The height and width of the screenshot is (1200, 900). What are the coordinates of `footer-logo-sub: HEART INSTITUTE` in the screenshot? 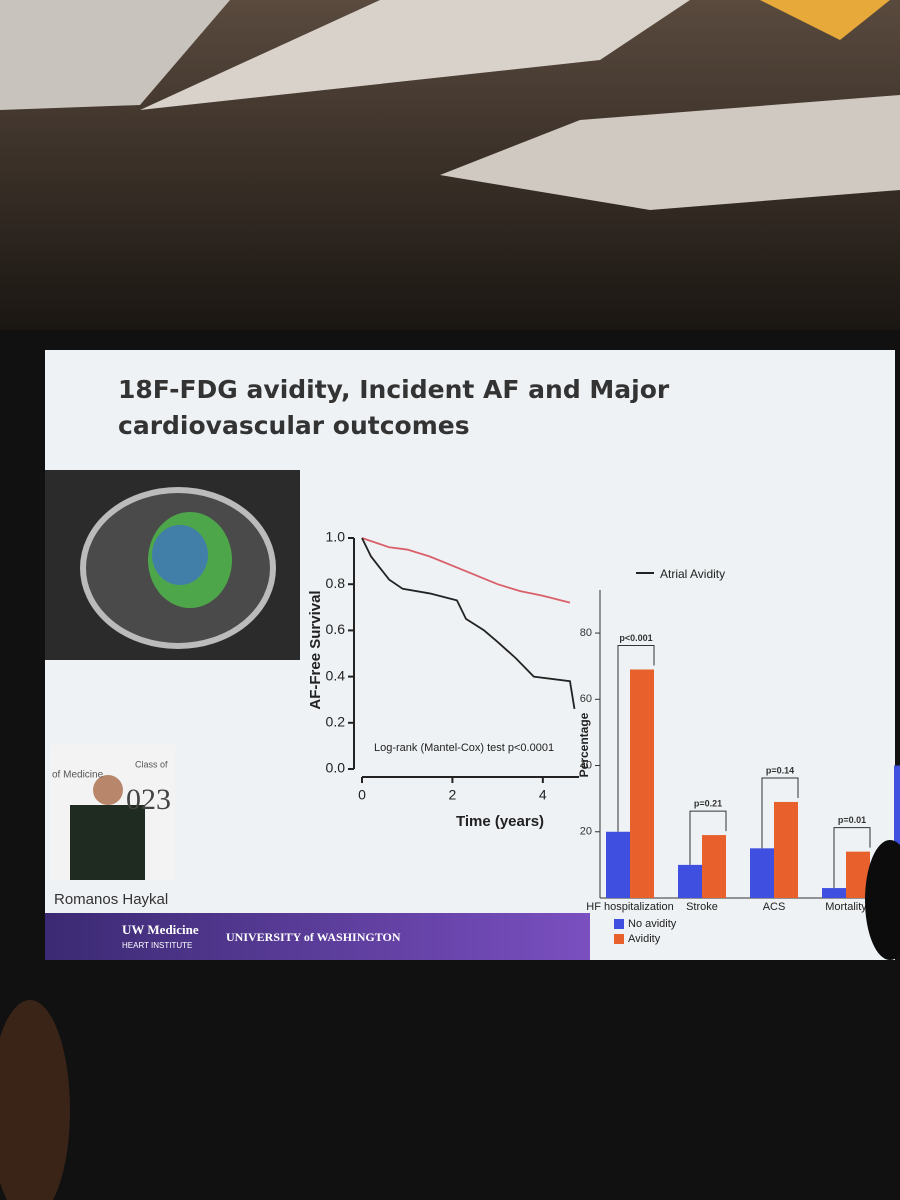 It's located at (157, 945).